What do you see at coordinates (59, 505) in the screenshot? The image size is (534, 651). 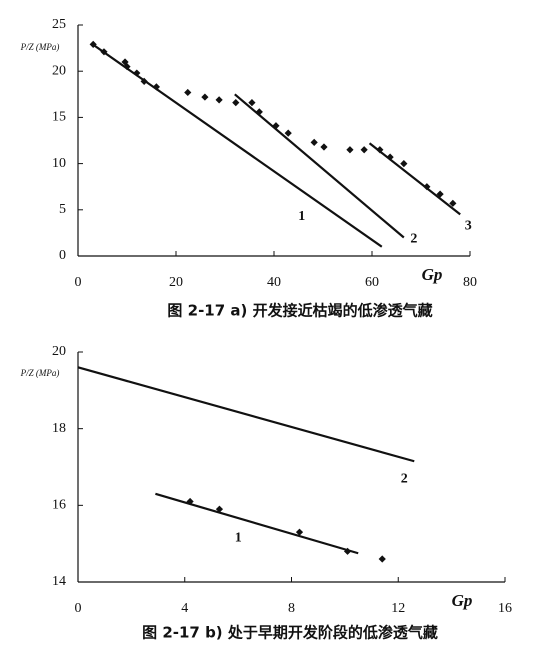 I see `y-tick-label: 16` at bounding box center [59, 505].